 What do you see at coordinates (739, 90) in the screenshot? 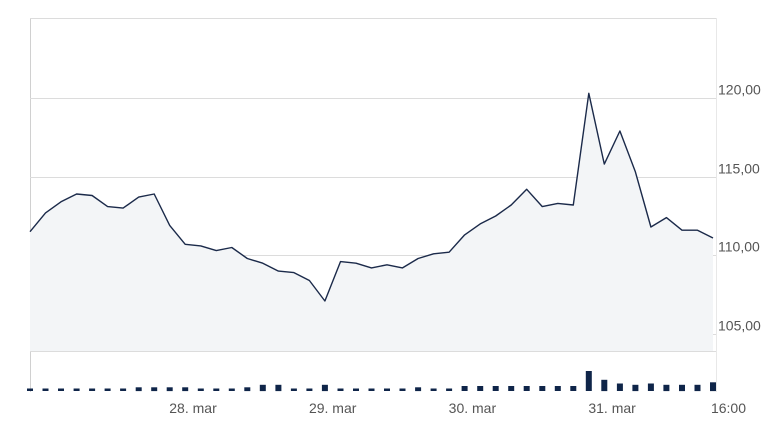
I see `y-tick-label: 120,00` at bounding box center [739, 90].